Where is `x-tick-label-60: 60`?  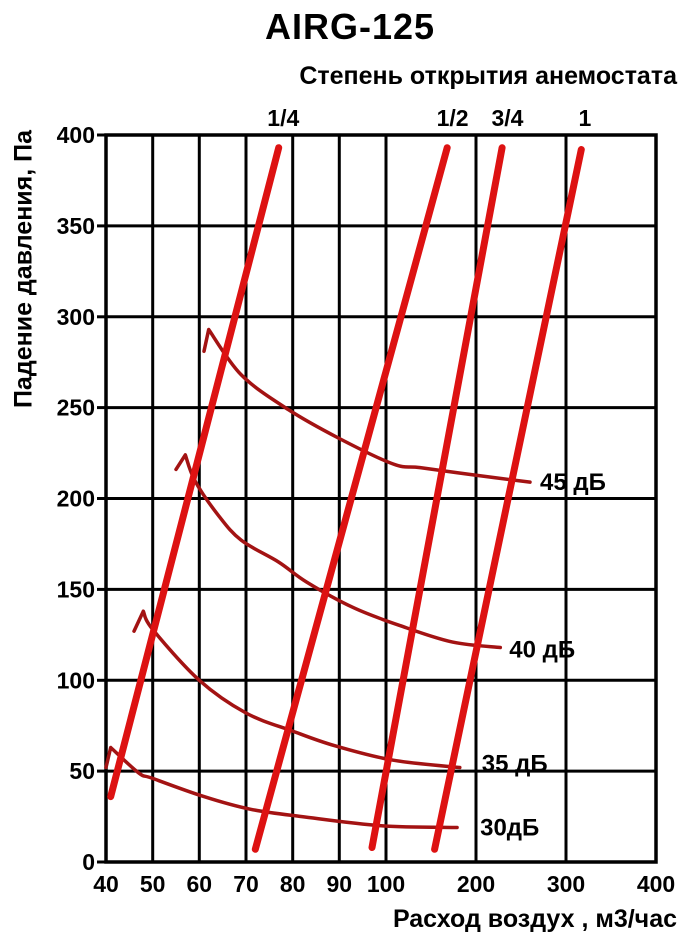
x-tick-label-60: 60 is located at coordinates (200, 884).